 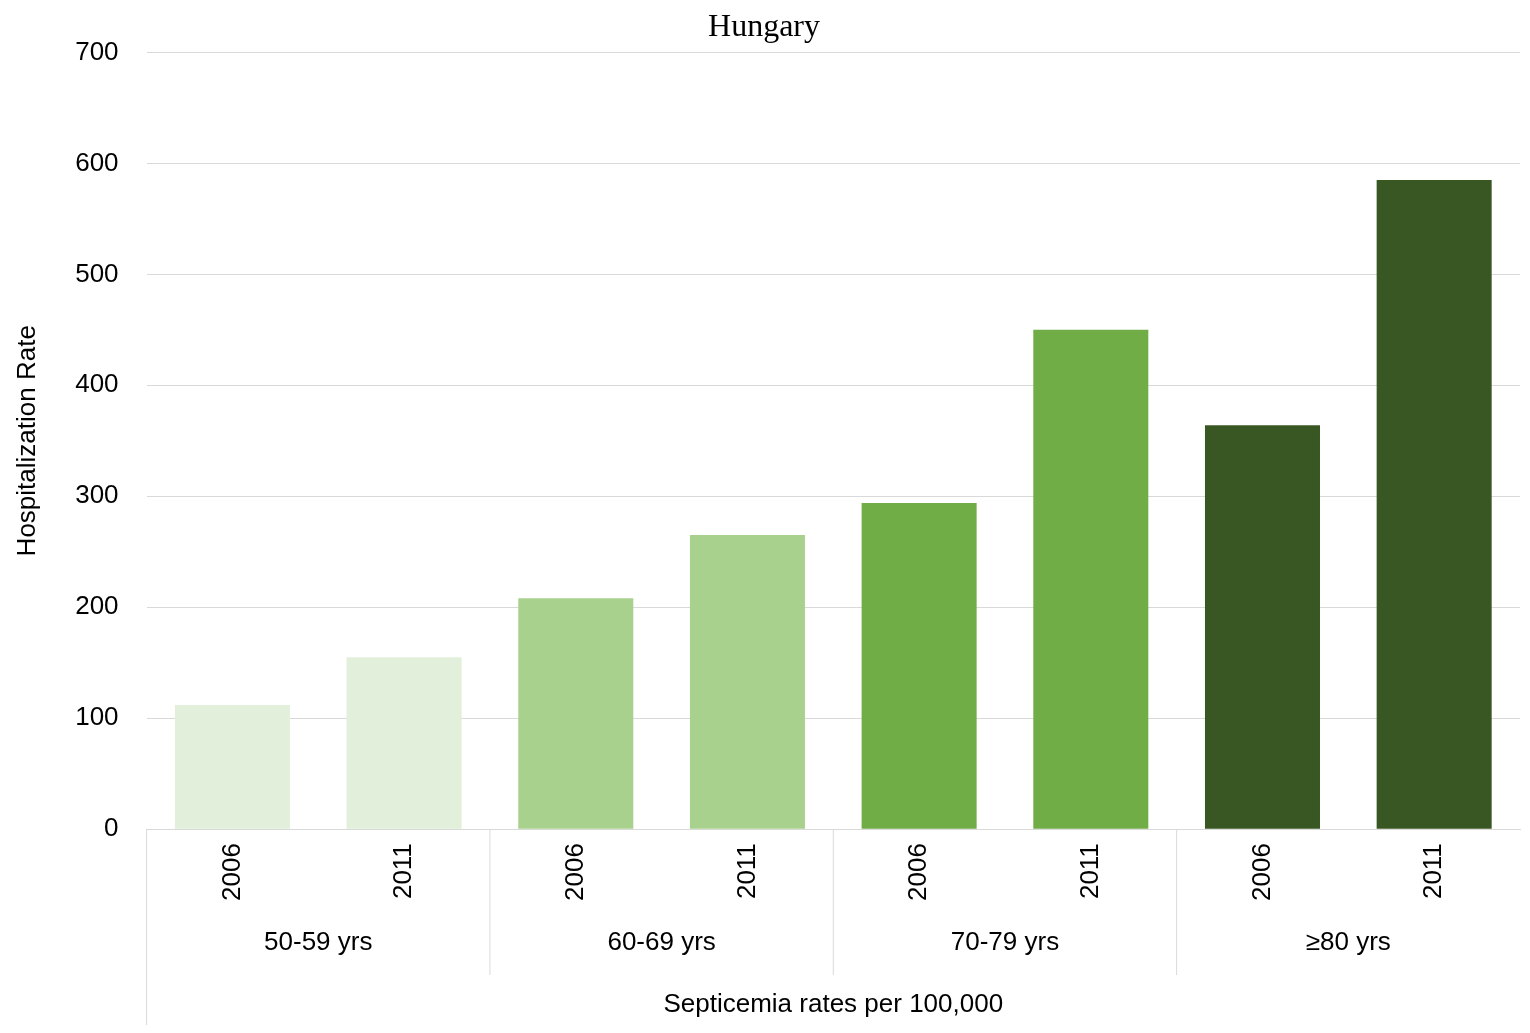 I want to click on y-tick-label: 300, so click(x=97, y=494).